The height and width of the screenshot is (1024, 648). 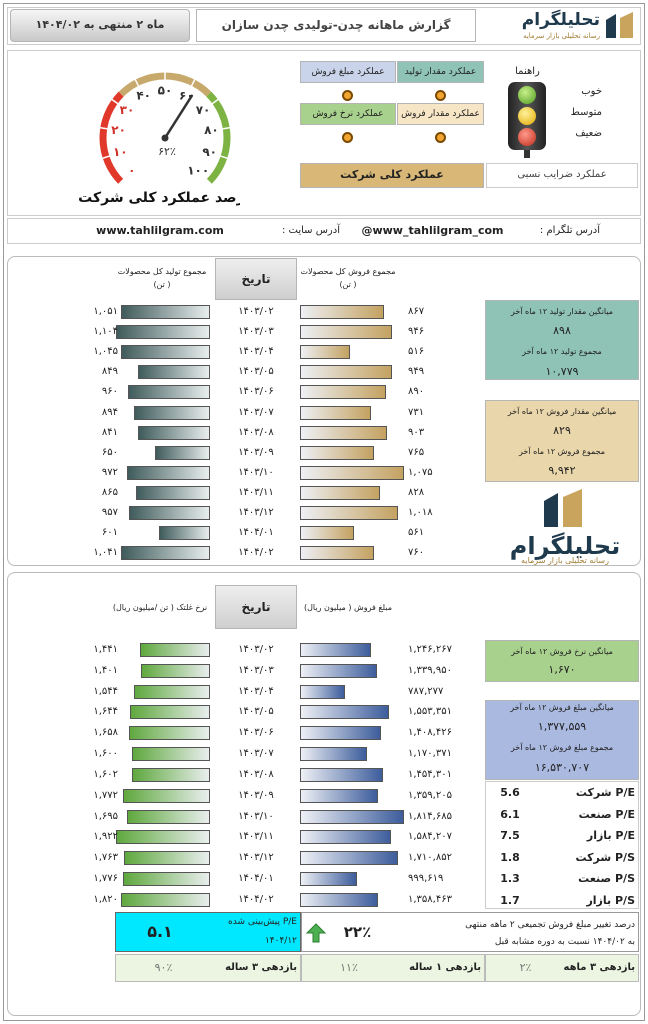 What do you see at coordinates (105, 754) in the screenshot?
I see `value-label: ۱,۶۰۰` at bounding box center [105, 754].